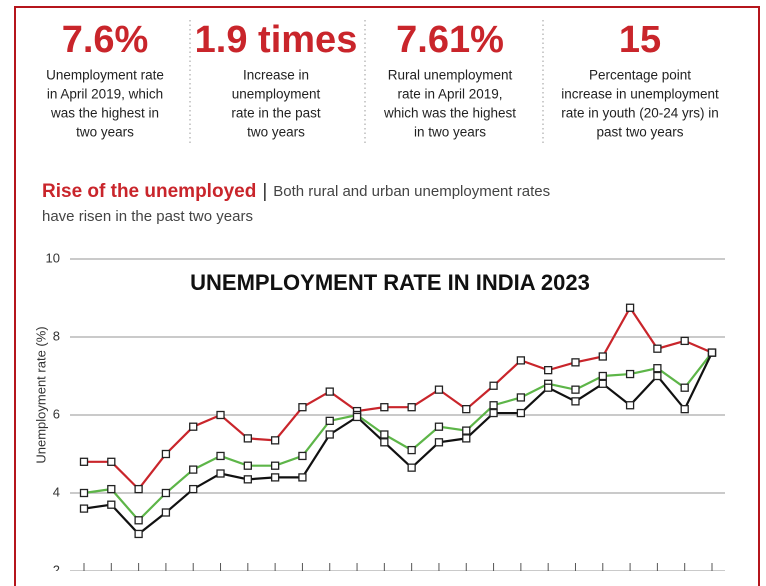 The width and height of the screenshot is (766, 586). Describe the element at coordinates (640, 94) in the screenshot. I see `stat-description: increase in unemployment` at that location.